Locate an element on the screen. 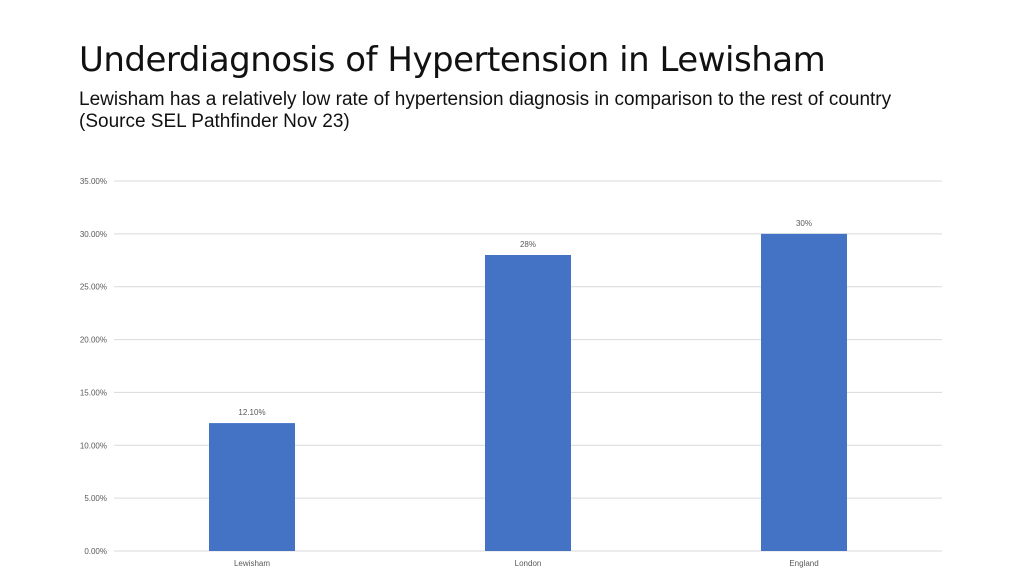 This screenshot has width=1024, height=576. y-tick-label: 15.00% is located at coordinates (93, 392).